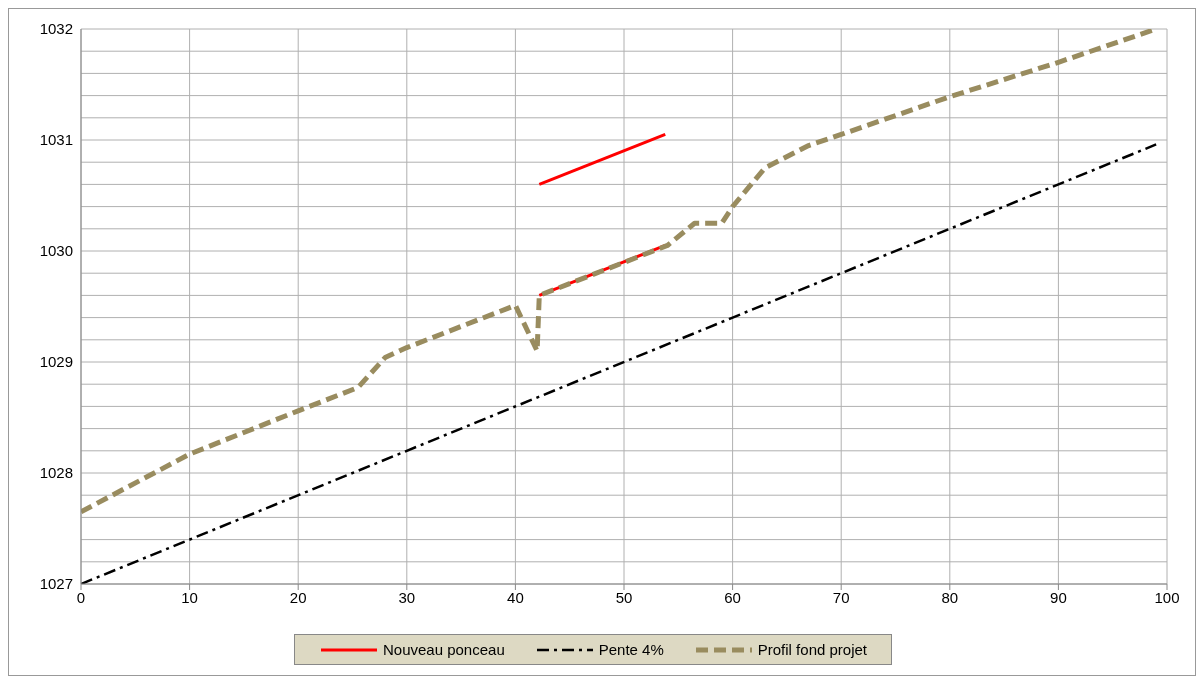 Image resolution: width=1204 pixels, height=684 pixels. I want to click on legend-label: Pente 4%, so click(630, 649).